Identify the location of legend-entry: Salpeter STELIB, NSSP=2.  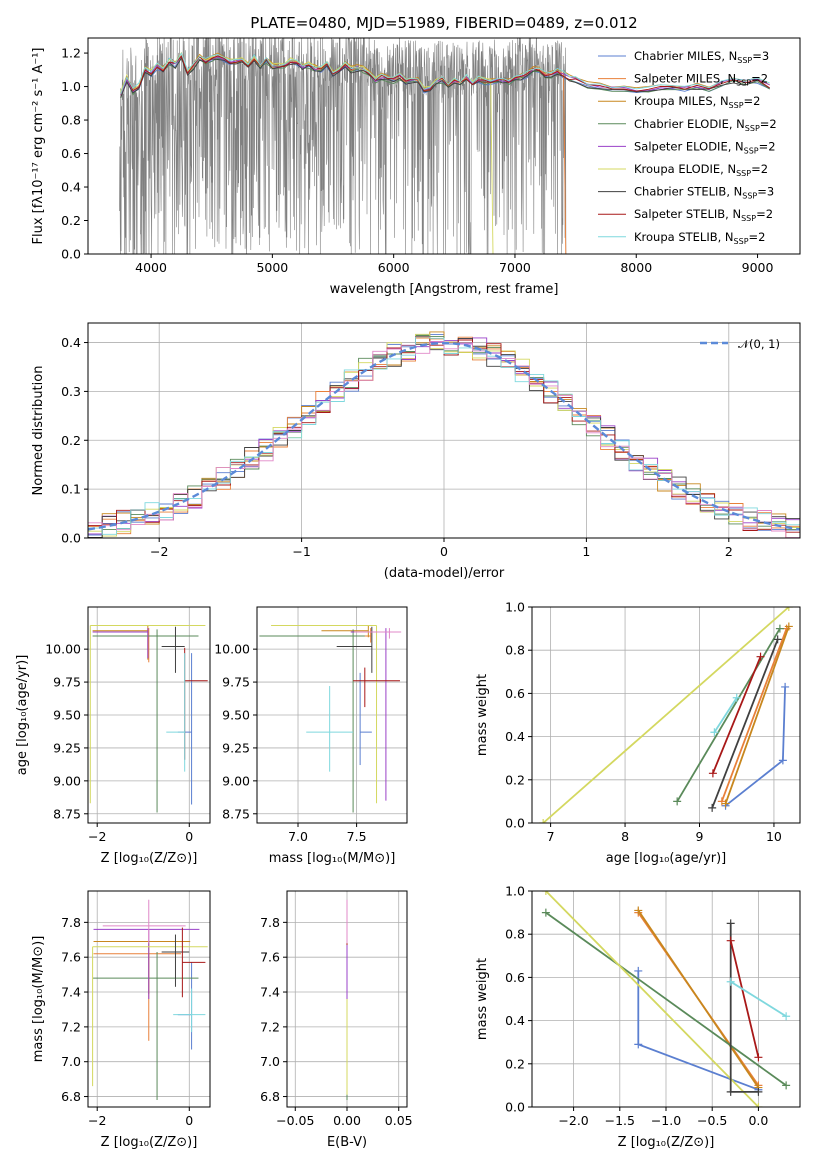
(703, 215).